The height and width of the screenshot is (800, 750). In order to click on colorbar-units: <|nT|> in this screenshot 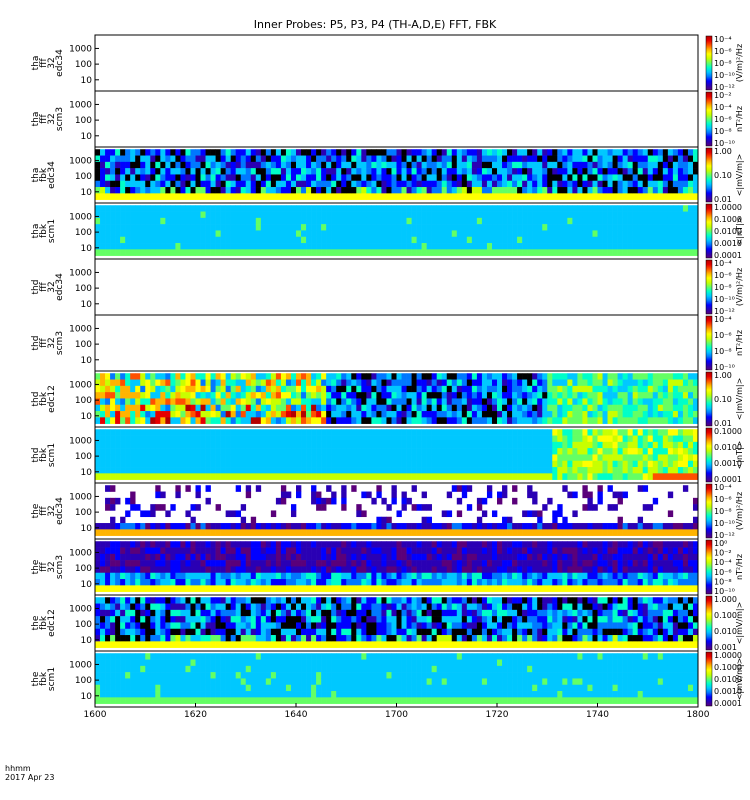, I will do `click(739, 231)`.